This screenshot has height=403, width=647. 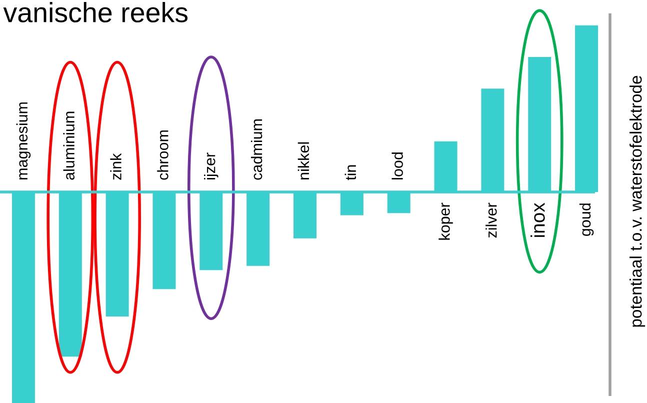 I want to click on x-tick-label: koper, so click(x=445, y=221).